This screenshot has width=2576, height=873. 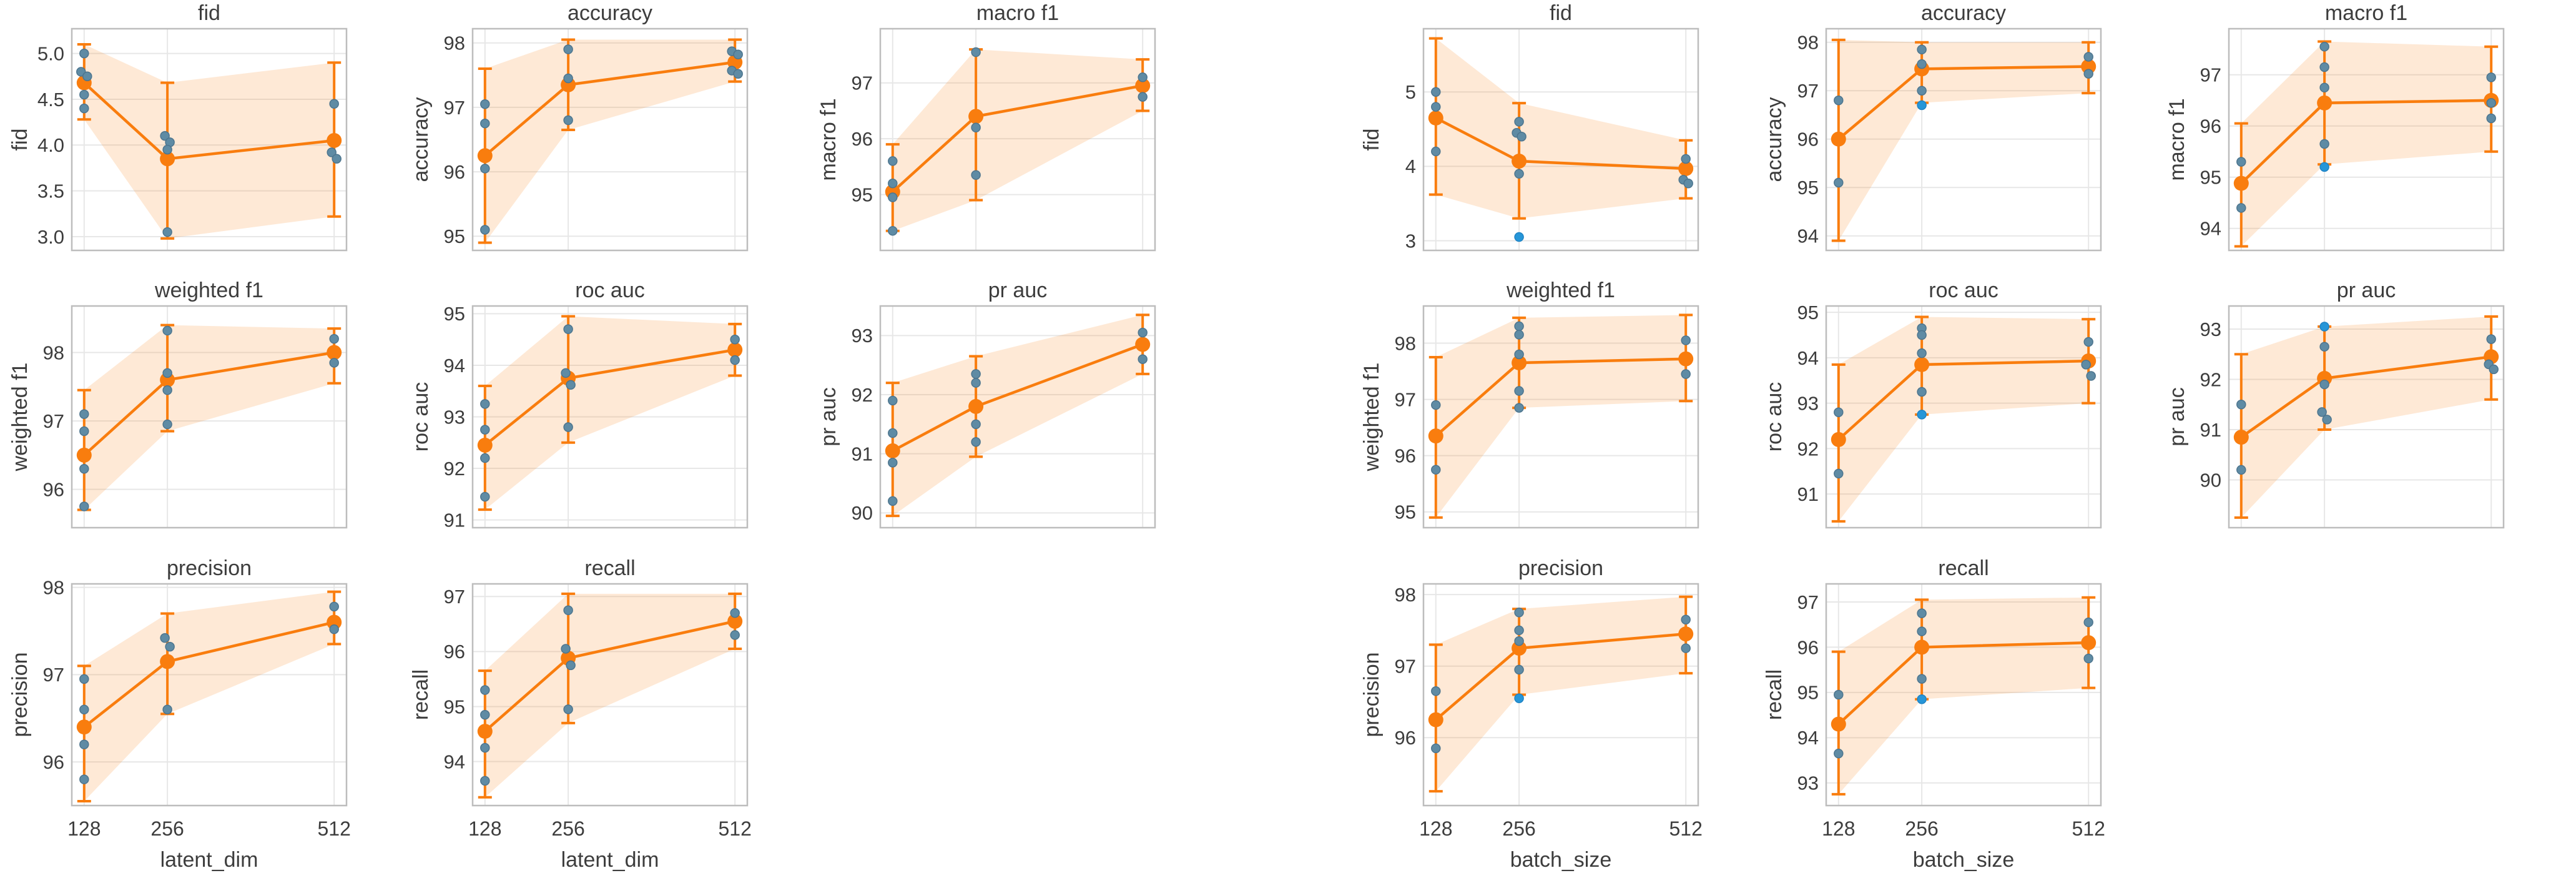 What do you see at coordinates (1017, 13) in the screenshot?
I see `chart-title: macro f1` at bounding box center [1017, 13].